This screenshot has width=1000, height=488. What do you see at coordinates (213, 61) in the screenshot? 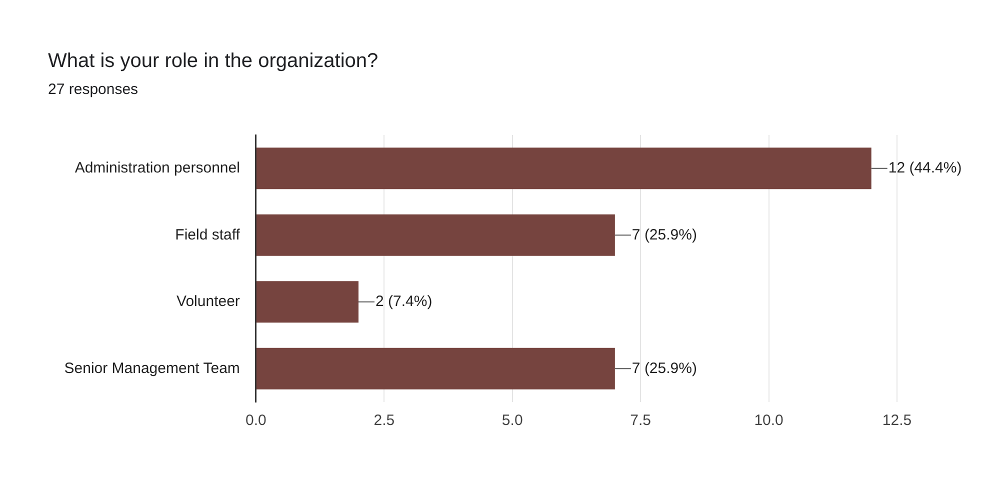
I see `chart-title: What is your role in the organization?` at bounding box center [213, 61].